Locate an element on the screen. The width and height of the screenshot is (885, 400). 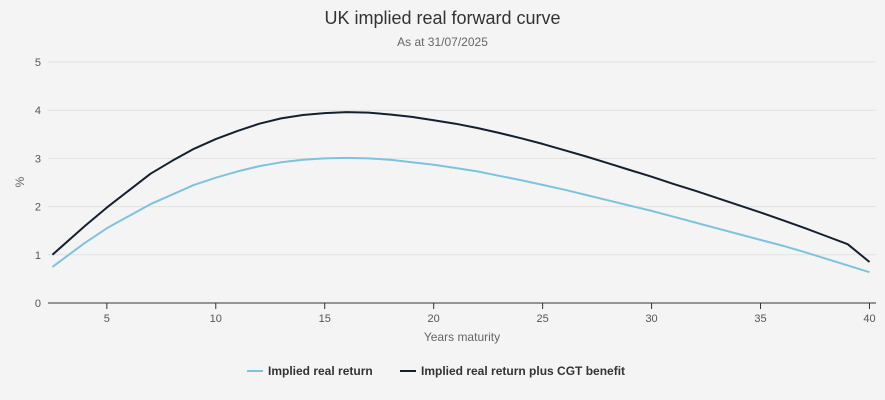
chart-subtitle: As at 31/07/2025 is located at coordinates (442, 42).